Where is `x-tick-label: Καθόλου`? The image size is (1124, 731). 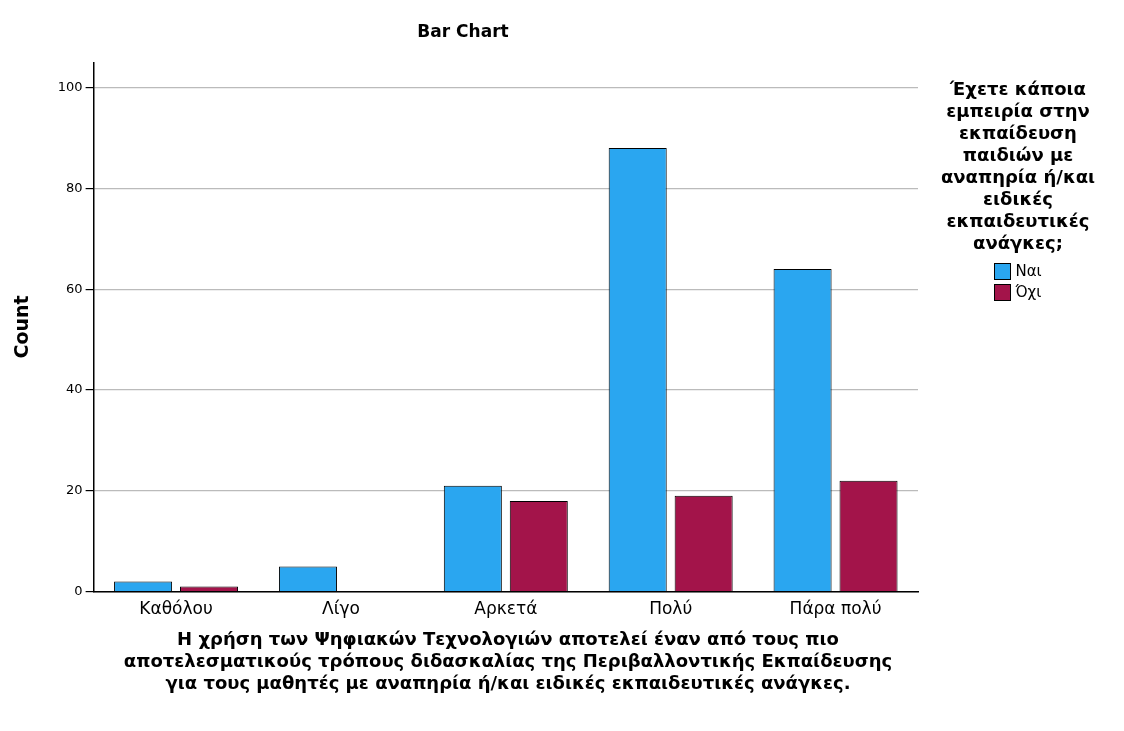
x-tick-label: Καθόλου is located at coordinates (176, 608).